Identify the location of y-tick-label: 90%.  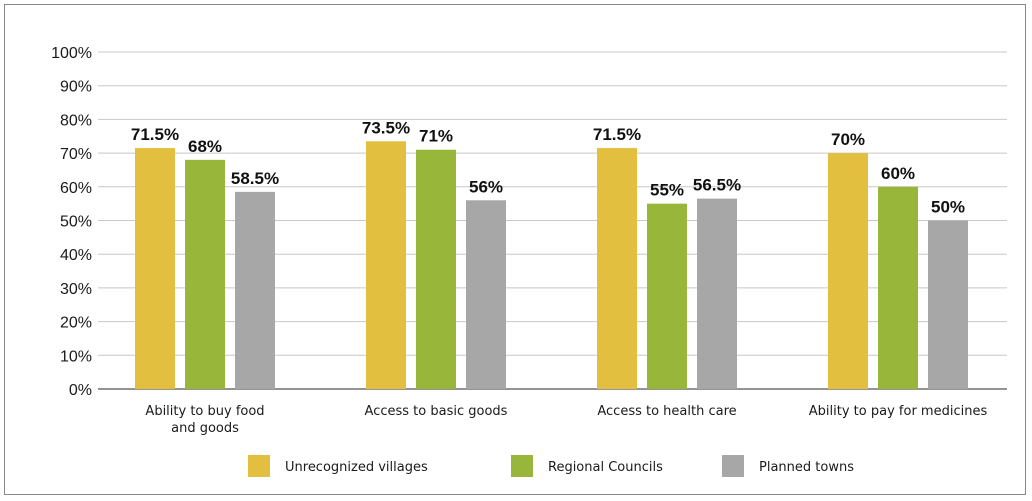
(76, 87).